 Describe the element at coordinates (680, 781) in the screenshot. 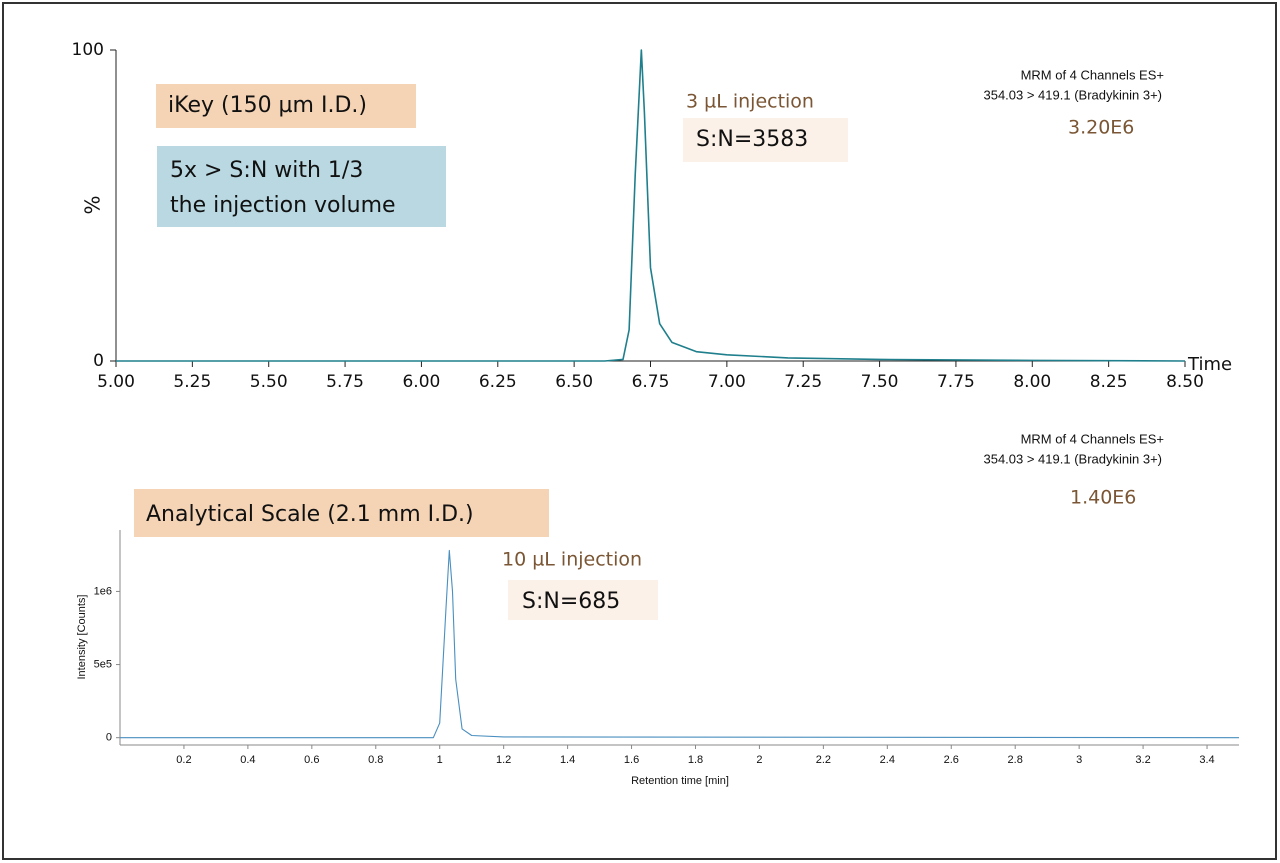

I see `x-axis-label: Retention time [min]` at that location.